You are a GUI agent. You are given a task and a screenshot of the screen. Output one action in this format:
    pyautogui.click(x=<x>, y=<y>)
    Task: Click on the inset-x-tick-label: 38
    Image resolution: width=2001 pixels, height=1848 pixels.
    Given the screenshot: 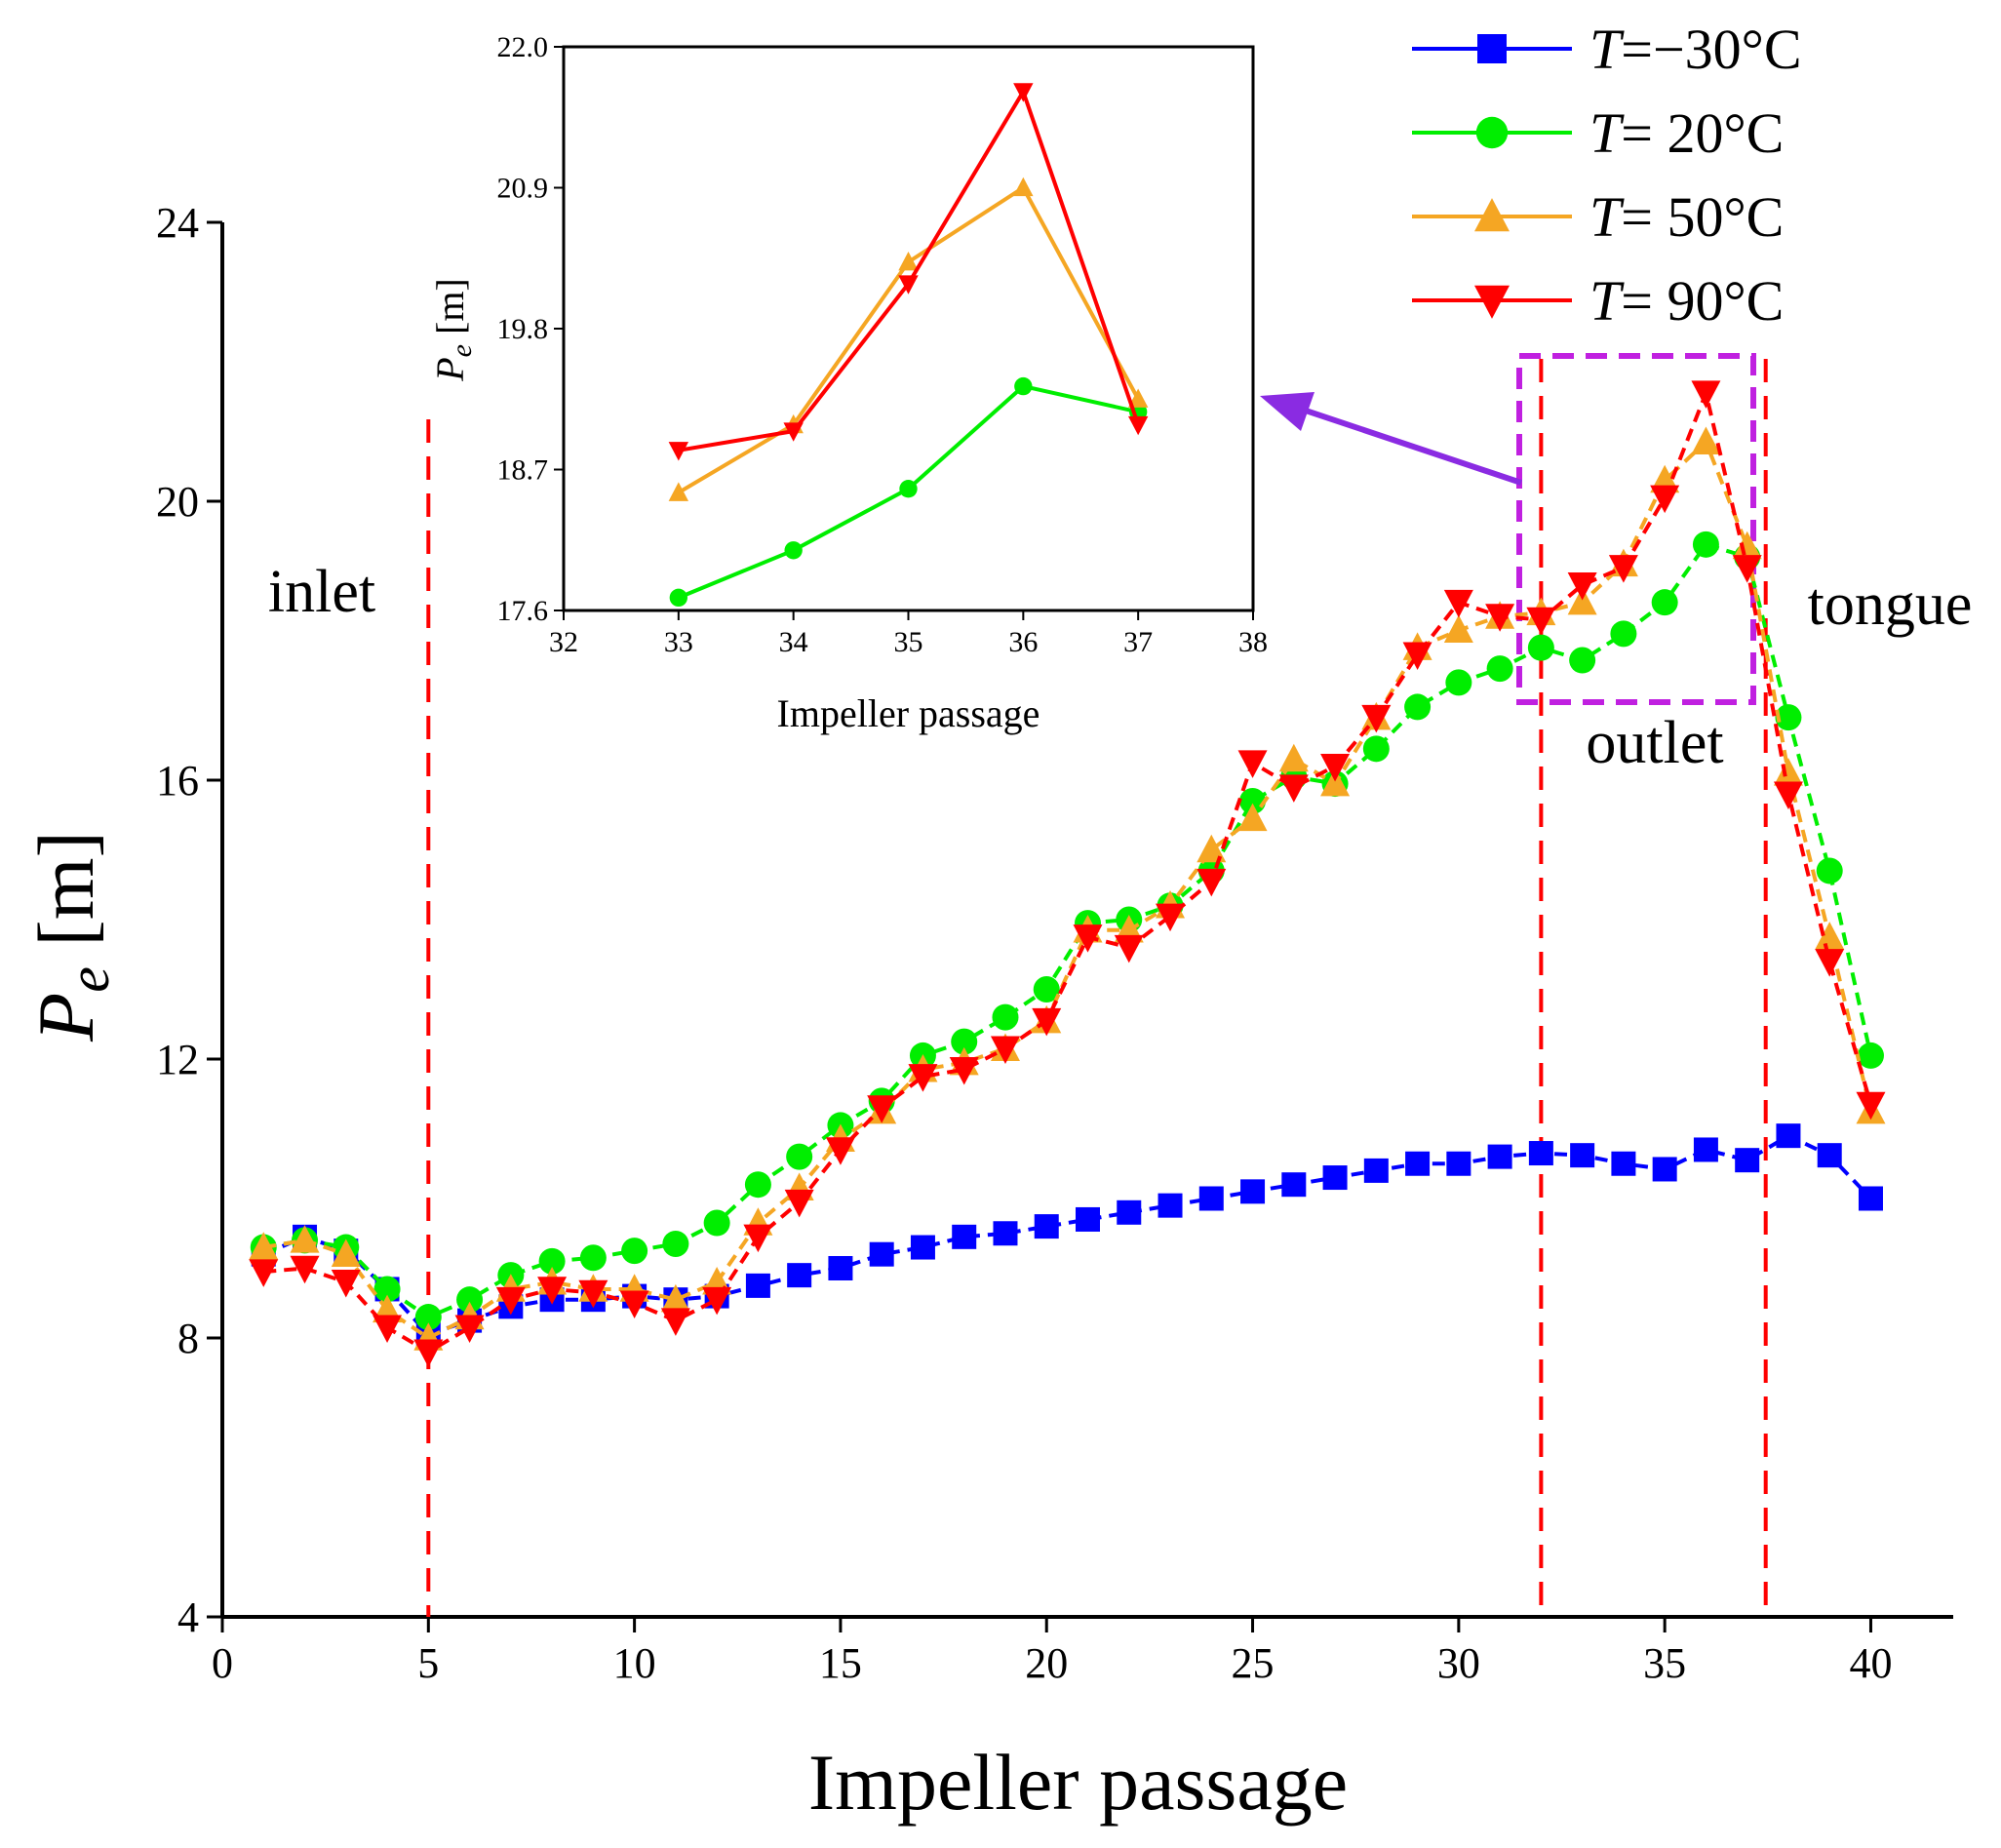 What is the action you would take?
    pyautogui.click(x=1253, y=642)
    